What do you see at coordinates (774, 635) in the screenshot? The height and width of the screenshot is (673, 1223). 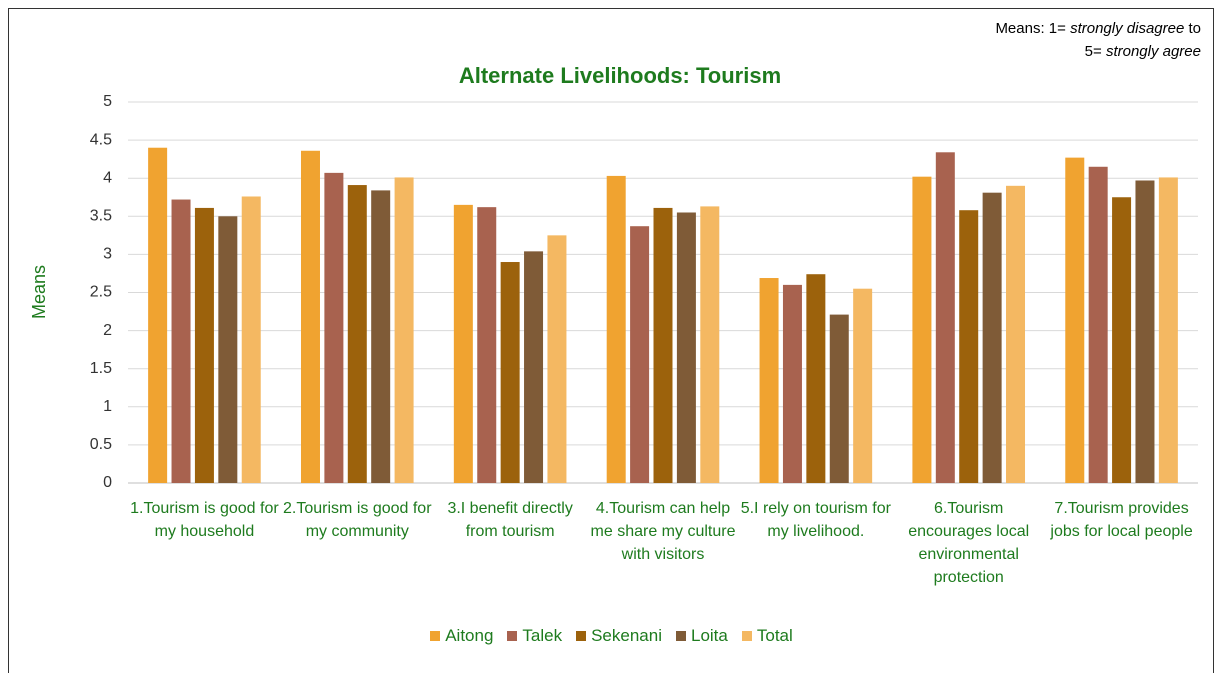 I see `legend-label: Total` at bounding box center [774, 635].